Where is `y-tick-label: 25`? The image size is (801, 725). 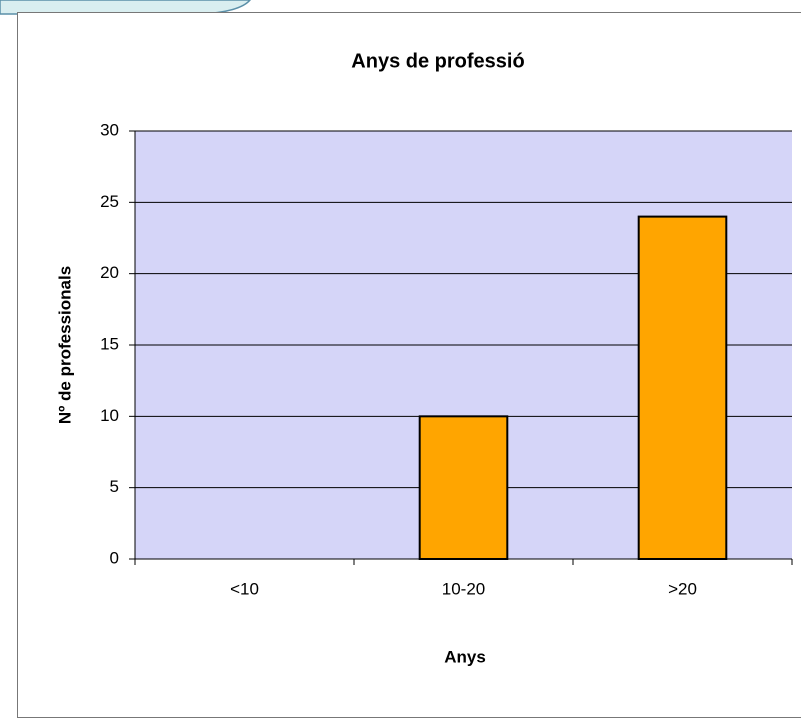 y-tick-label: 25 is located at coordinates (109, 201).